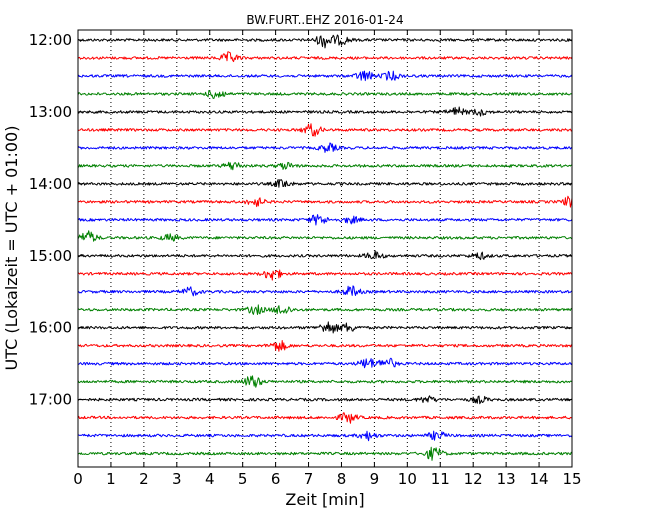  Describe the element at coordinates (243, 479) in the screenshot. I see `x-tick-label: 5` at that location.